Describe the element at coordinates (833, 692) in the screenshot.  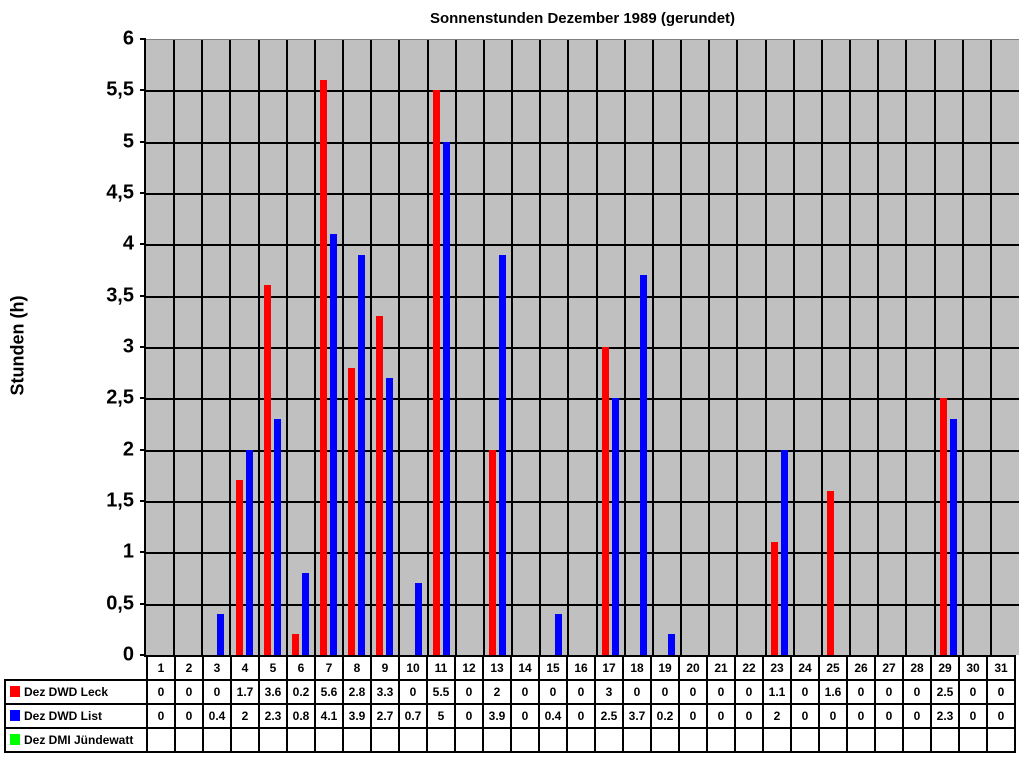
I see `table-cell-leck: 1.6` at that location.